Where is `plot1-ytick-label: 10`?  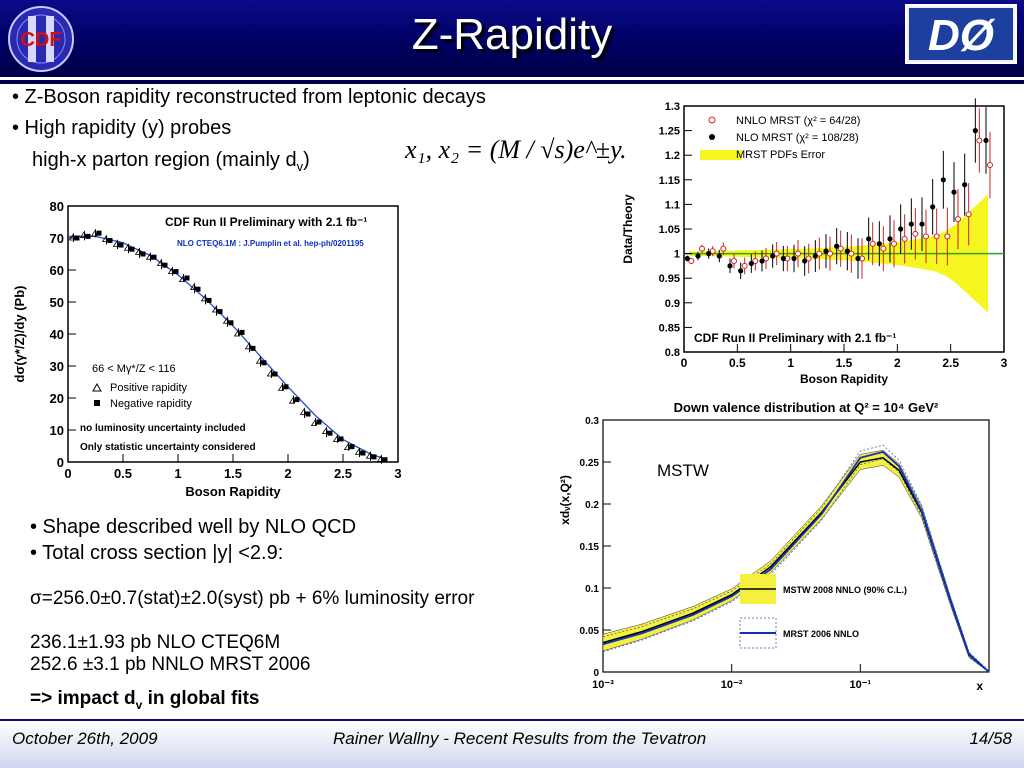
plot1-ytick-label: 10 is located at coordinates (57, 430).